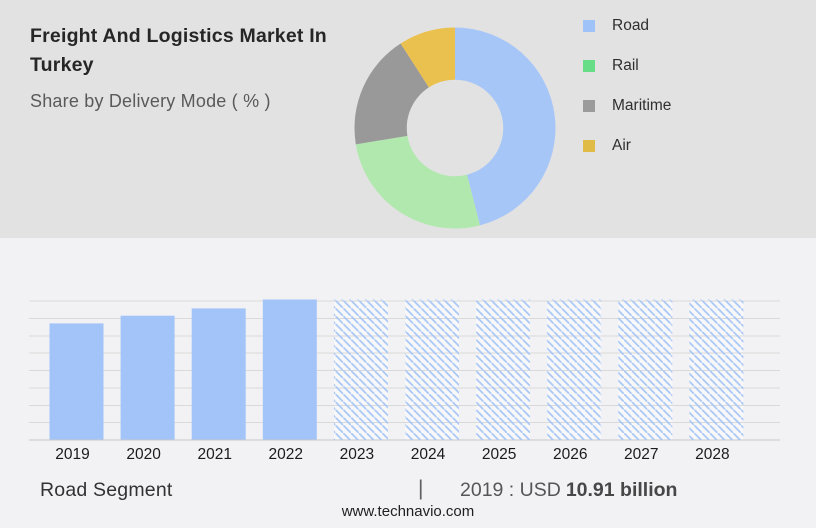  I want to click on legend-item-road: Road, so click(627, 26).